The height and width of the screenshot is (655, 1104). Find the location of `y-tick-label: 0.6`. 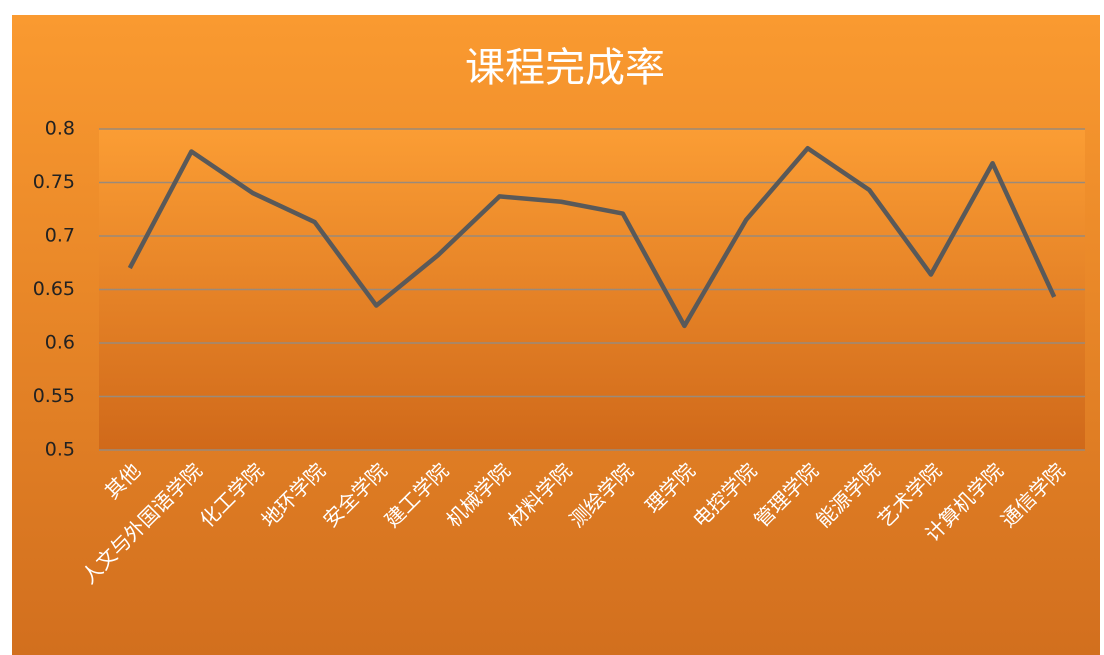

y-tick-label: 0.6 is located at coordinates (60, 343).